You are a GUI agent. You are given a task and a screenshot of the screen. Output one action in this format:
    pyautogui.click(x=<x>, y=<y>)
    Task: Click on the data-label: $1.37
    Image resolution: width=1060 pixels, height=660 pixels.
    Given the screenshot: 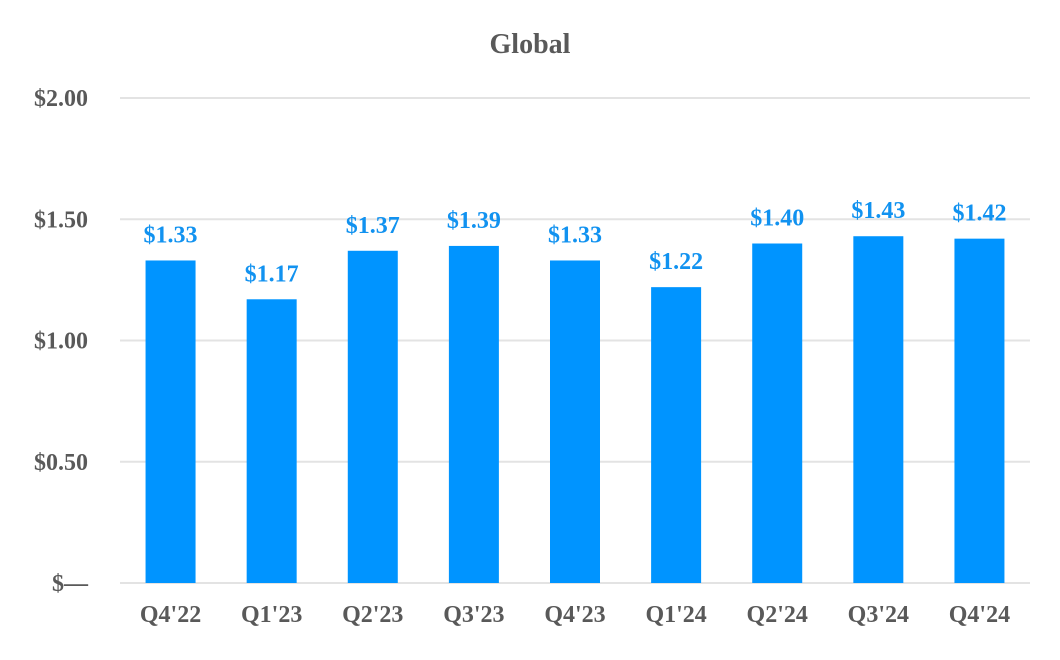 What is the action you would take?
    pyautogui.click(x=373, y=226)
    